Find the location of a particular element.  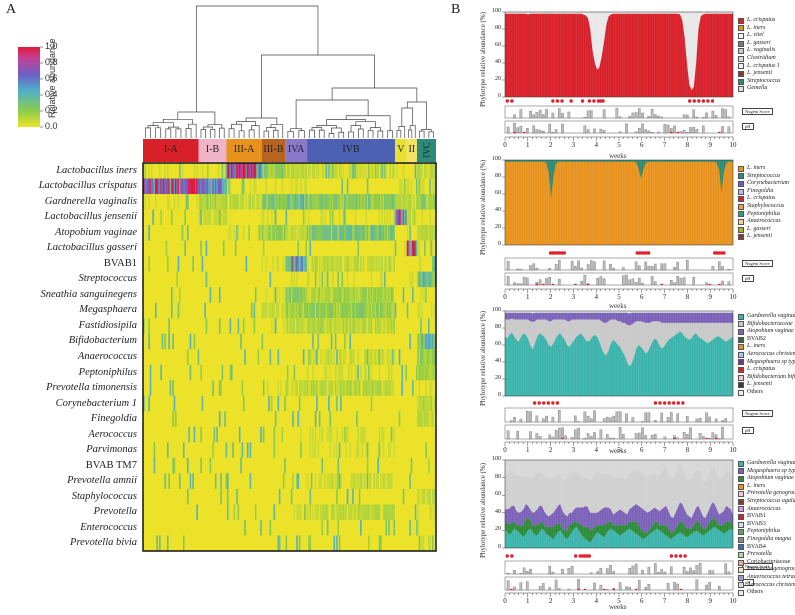

legend-item: Others is located at coordinates (766, 393).